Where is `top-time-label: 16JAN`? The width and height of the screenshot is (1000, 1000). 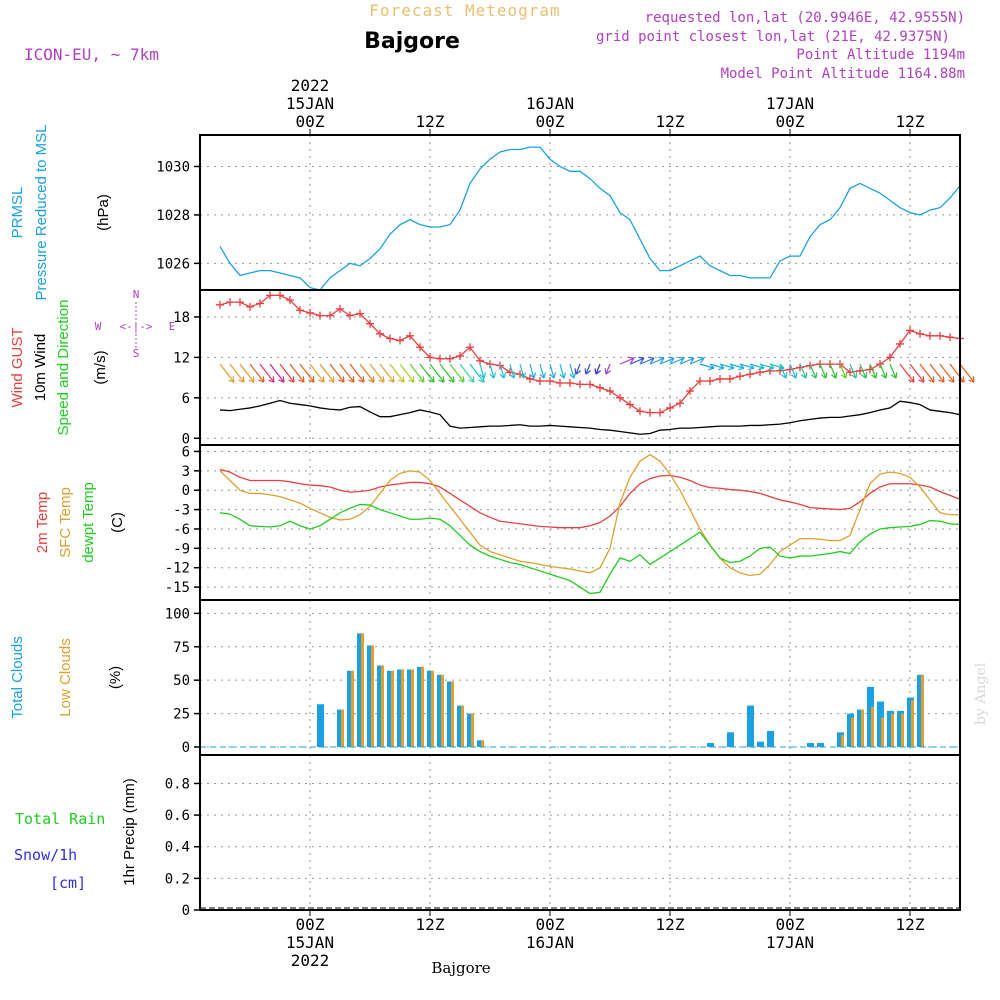
top-time-label: 16JAN is located at coordinates (550, 103).